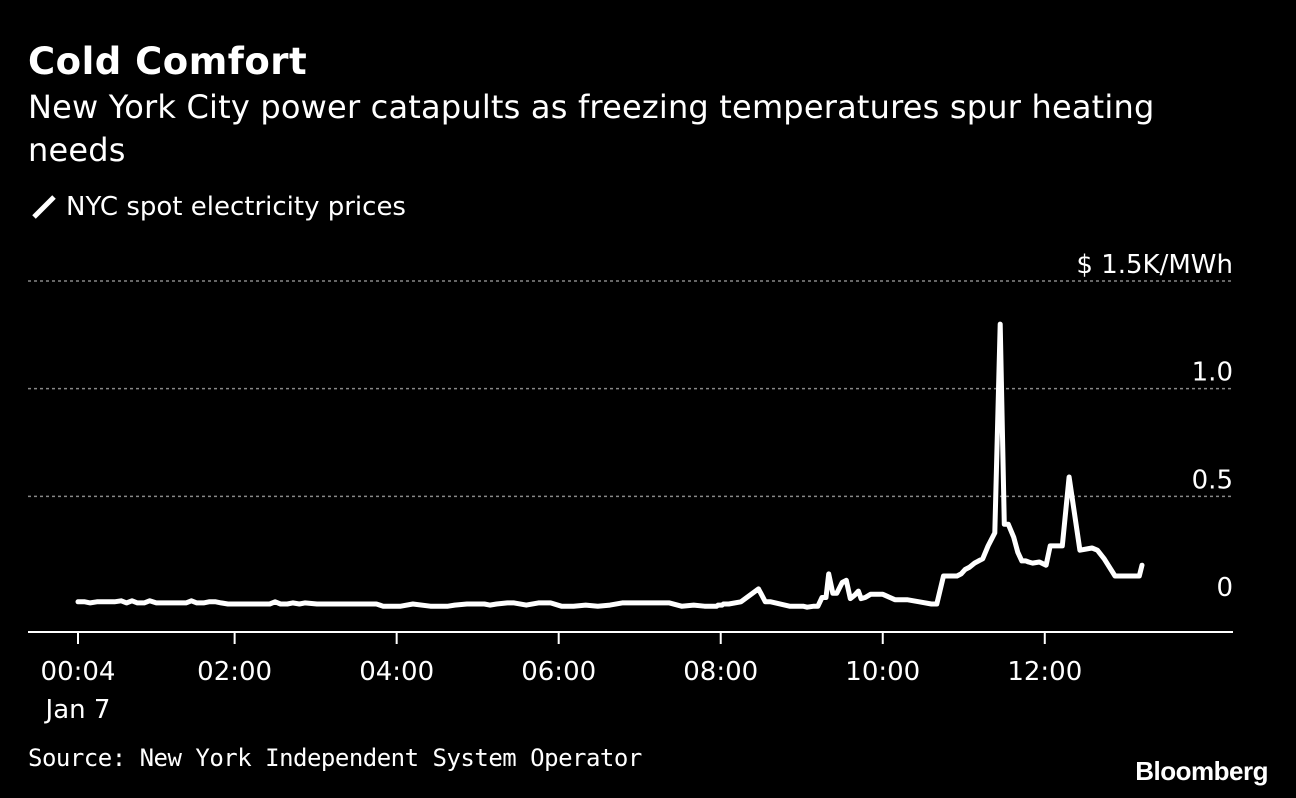 This screenshot has width=1296, height=798. What do you see at coordinates (558, 672) in the screenshot?
I see `x-tick-label-3: 06:00` at bounding box center [558, 672].